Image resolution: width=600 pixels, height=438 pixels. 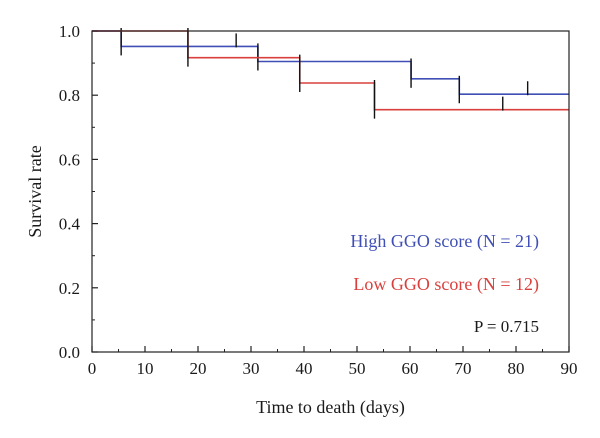 I want to click on x-tick-label: 0, so click(x=92, y=368).